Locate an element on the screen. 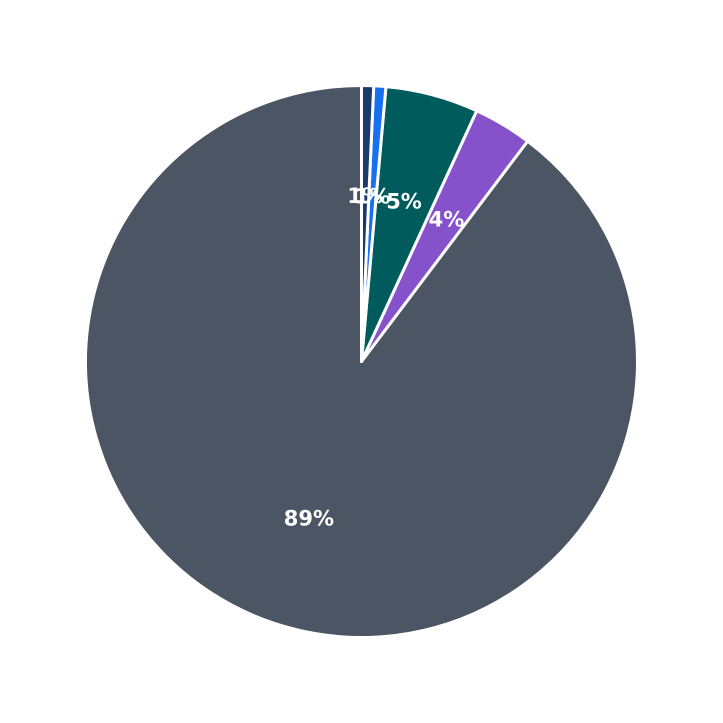  pie-slice-label-2: 5% is located at coordinates (404, 201).